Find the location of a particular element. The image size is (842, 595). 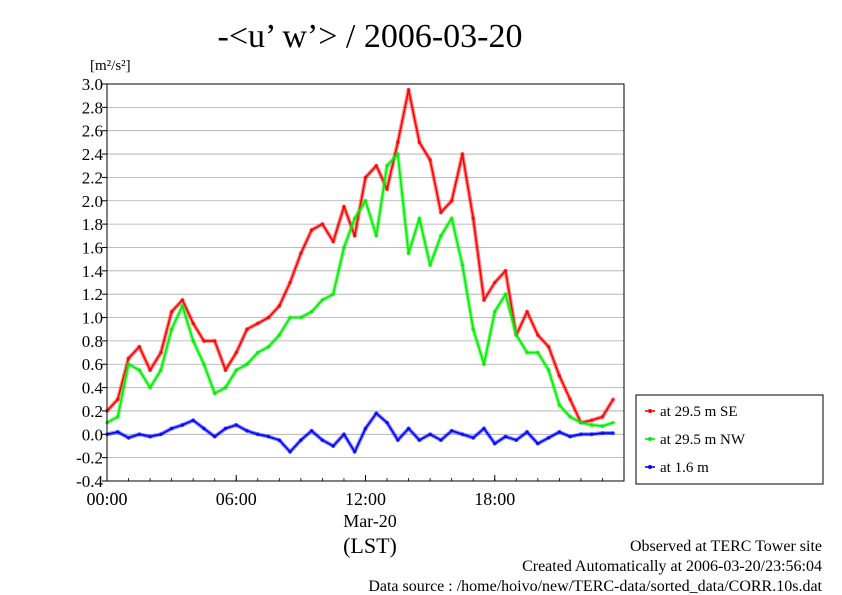

legend-marker is located at coordinates (650, 411).